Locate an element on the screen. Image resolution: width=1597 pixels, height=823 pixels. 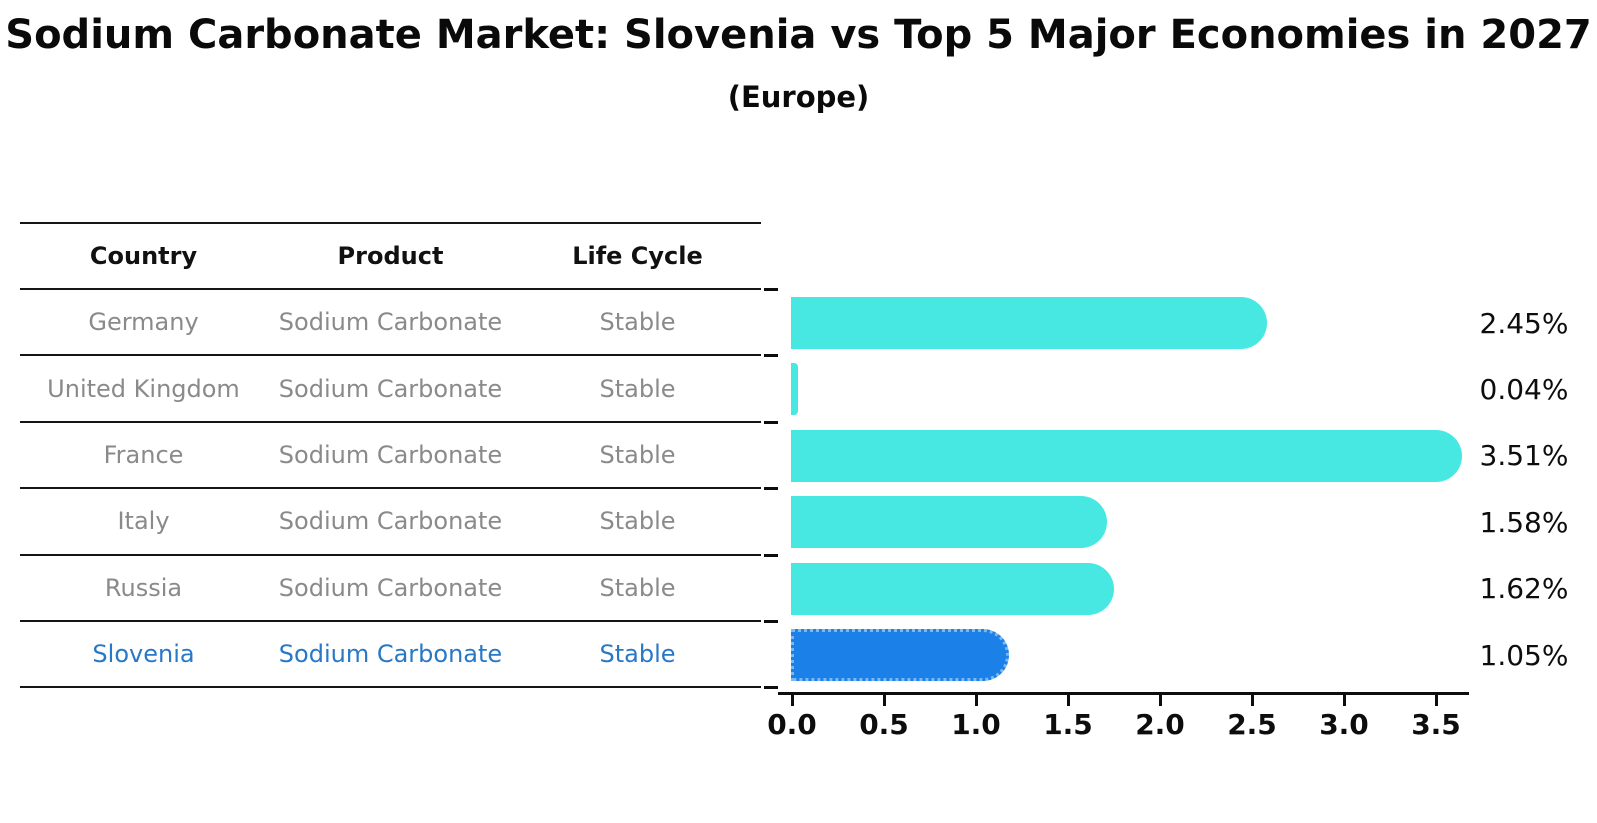
x-axis-tick-label: 3.0 is located at coordinates (1344, 724).